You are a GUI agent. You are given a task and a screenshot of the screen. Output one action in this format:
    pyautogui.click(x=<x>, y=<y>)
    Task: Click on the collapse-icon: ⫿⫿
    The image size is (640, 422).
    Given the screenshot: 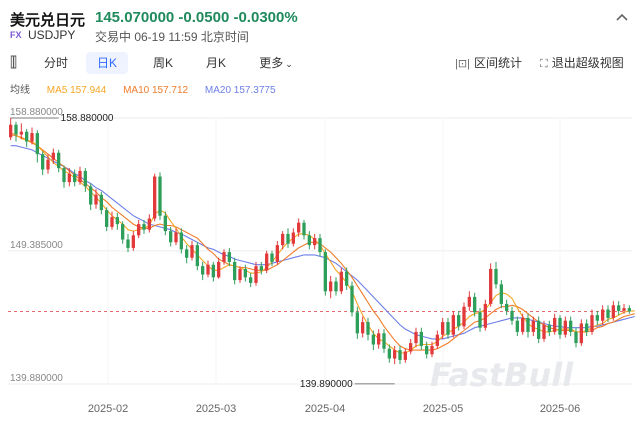 What is the action you would take?
    pyautogui.click(x=13, y=62)
    